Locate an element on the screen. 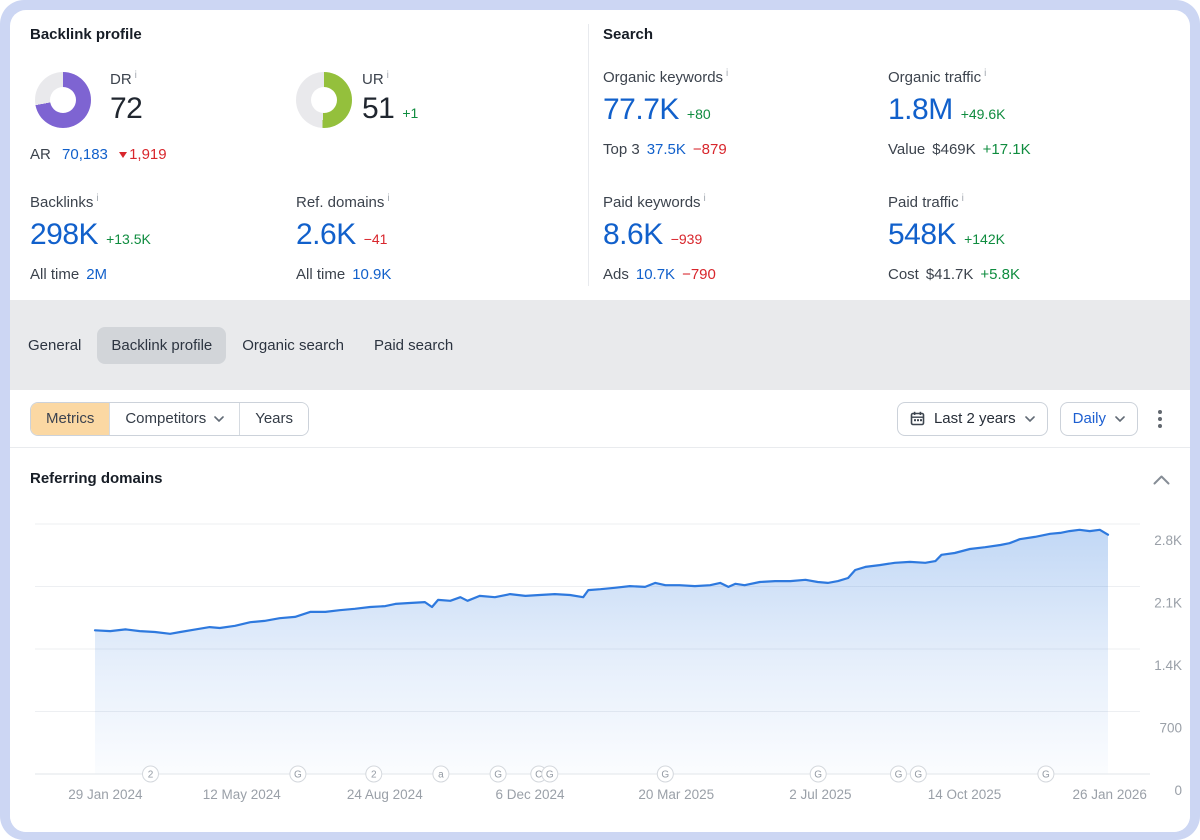 This screenshot has width=1200, height=840. metric-delta: +13.5K is located at coordinates (128, 239).